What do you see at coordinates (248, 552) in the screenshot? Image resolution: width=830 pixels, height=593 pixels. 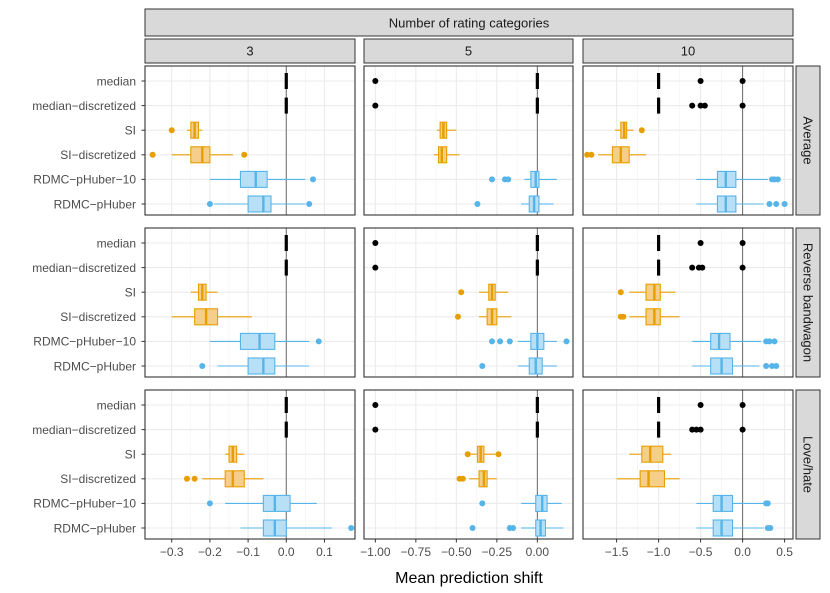 I see `x-tick-label: −0.1` at bounding box center [248, 552].